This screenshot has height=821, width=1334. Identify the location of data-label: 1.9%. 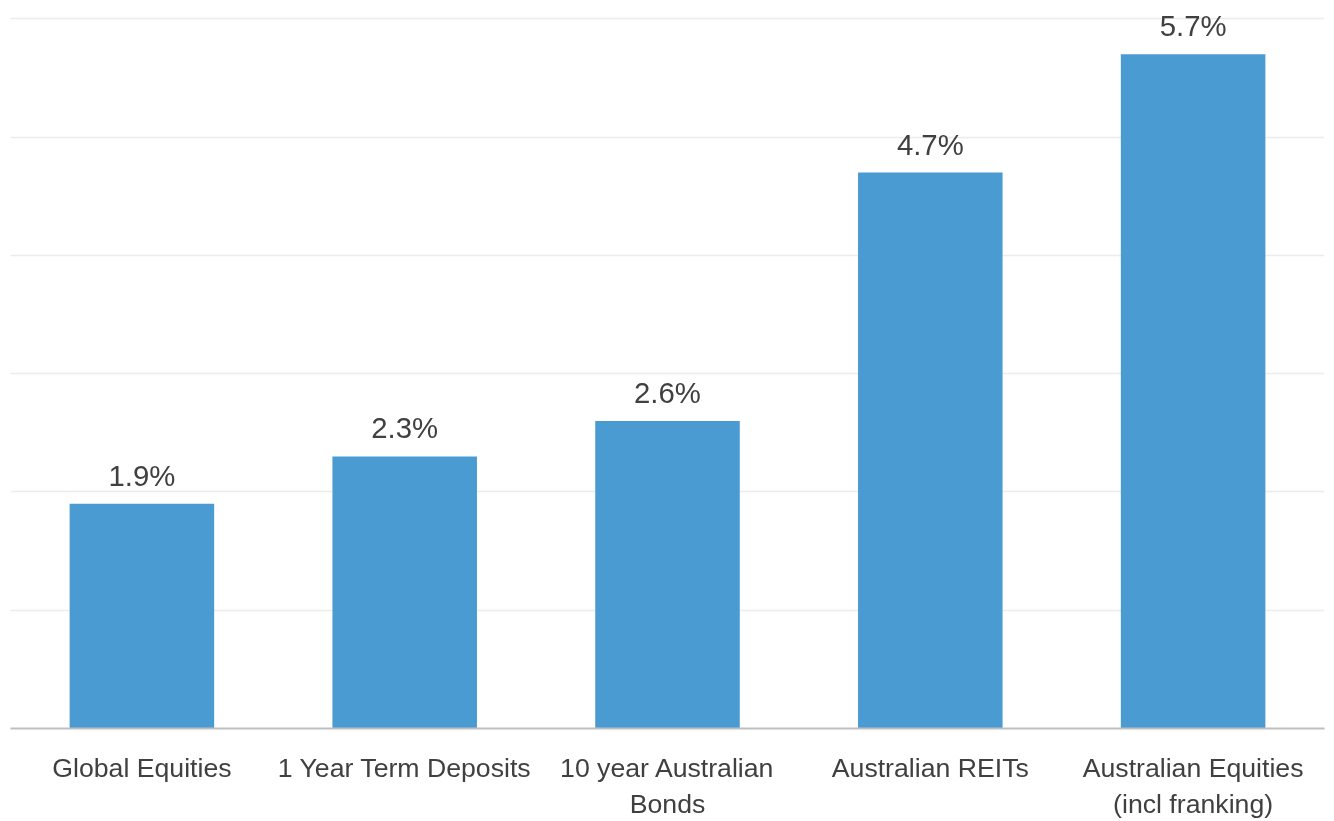
(142, 475).